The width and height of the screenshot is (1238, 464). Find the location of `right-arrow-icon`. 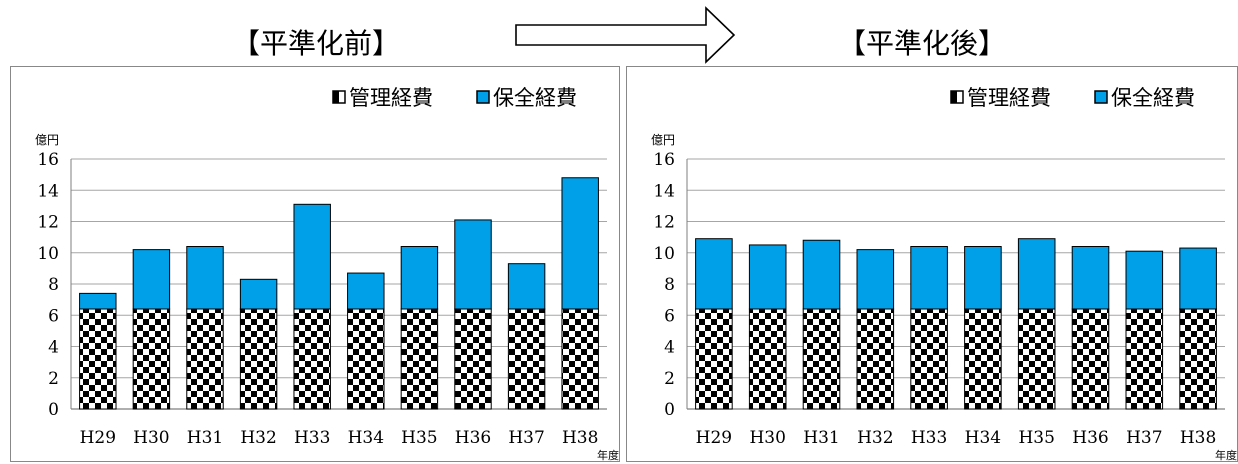

right-arrow-icon is located at coordinates (625, 35).